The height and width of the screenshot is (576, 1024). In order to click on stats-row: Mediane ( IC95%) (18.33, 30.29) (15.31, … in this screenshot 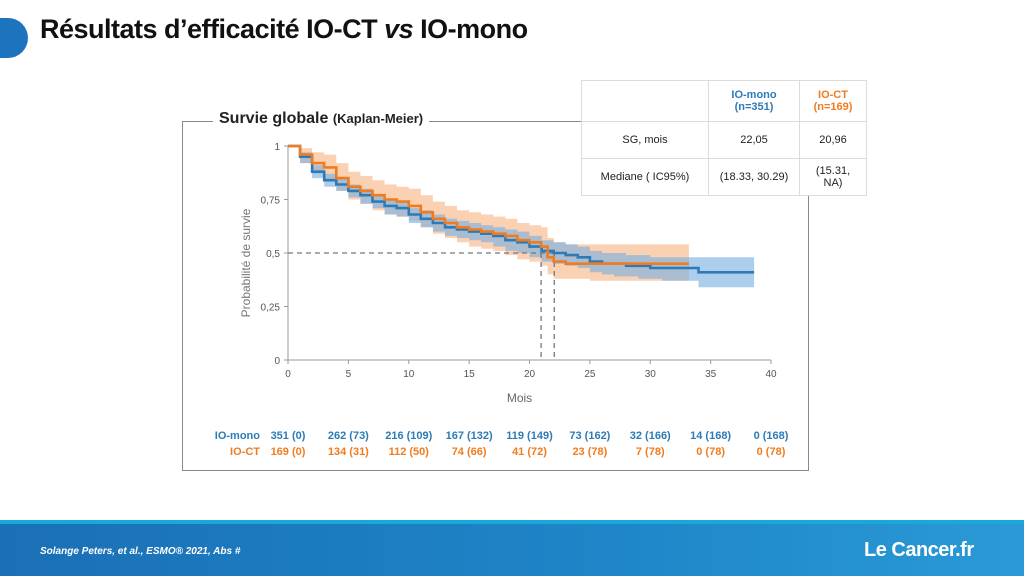, I will do `click(724, 177)`.